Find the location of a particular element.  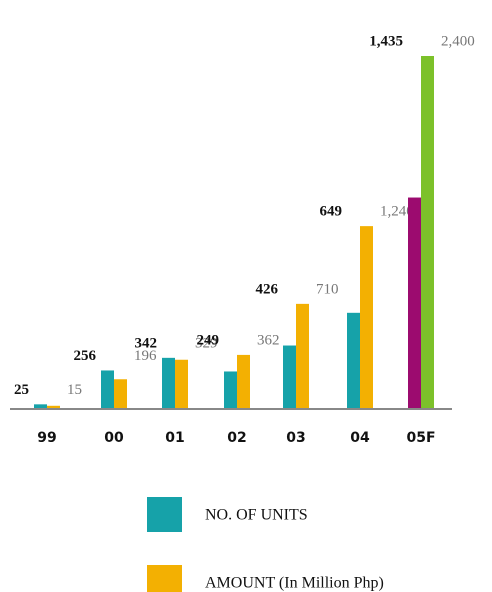

value-label: 710 is located at coordinates (327, 289).